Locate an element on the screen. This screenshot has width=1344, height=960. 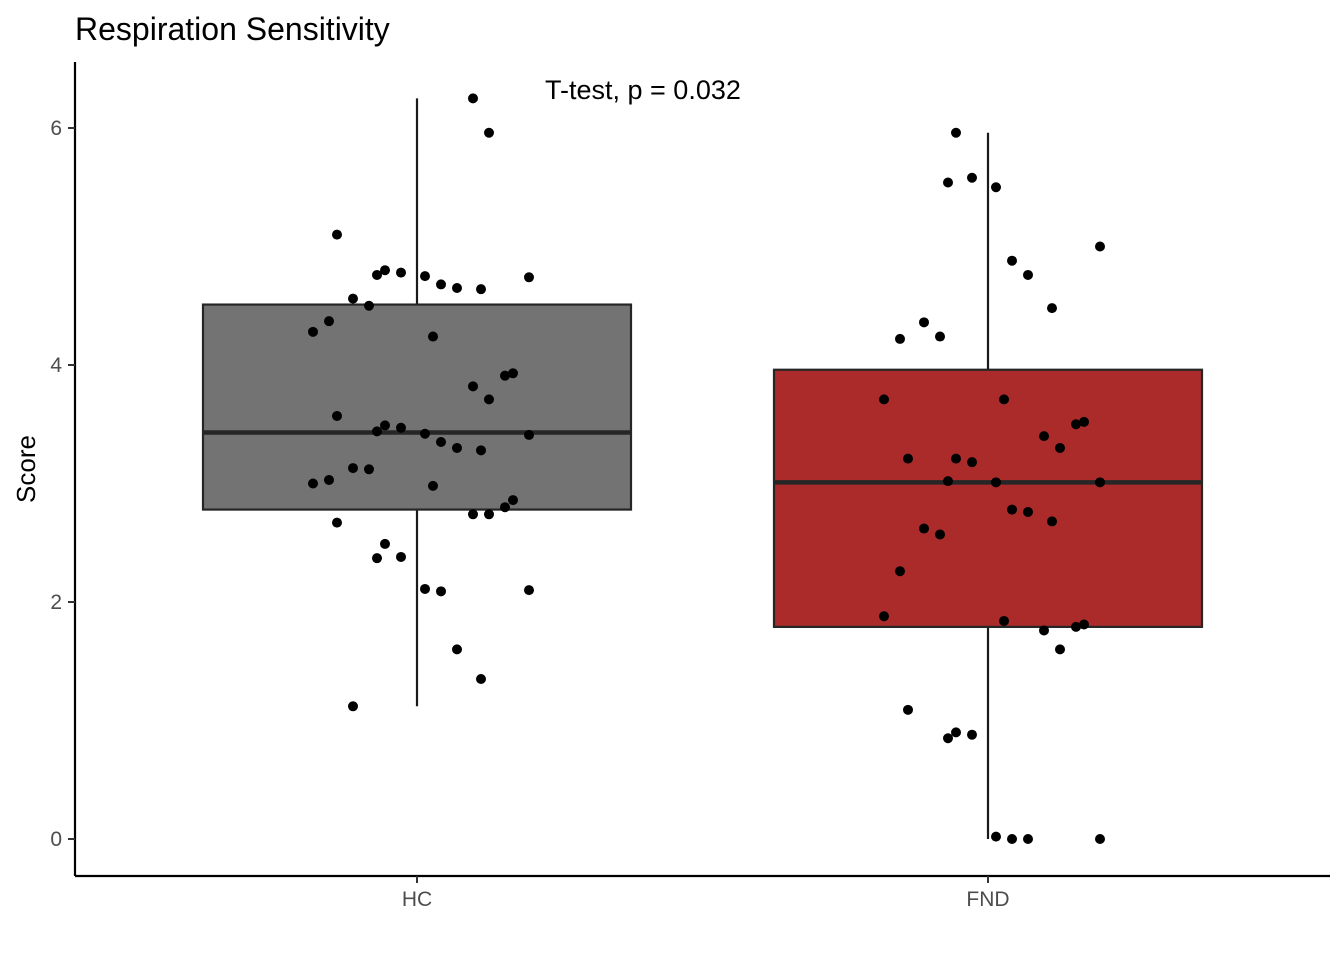
y-tick-label: 2 is located at coordinates (56, 602).